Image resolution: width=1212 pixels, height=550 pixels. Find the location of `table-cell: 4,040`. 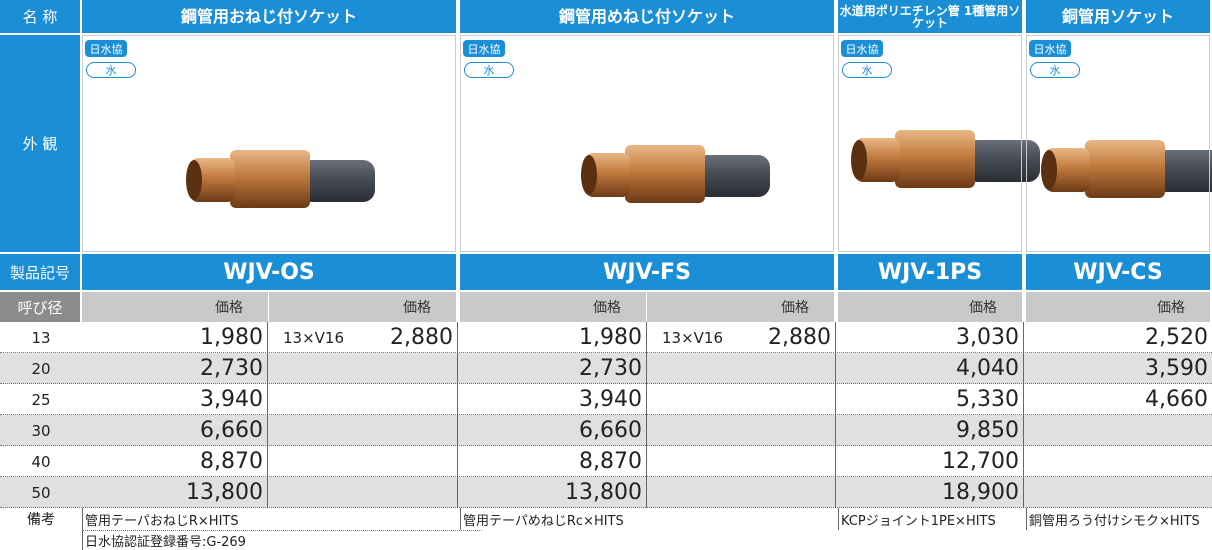

table-cell: 4,040 is located at coordinates (931, 368).